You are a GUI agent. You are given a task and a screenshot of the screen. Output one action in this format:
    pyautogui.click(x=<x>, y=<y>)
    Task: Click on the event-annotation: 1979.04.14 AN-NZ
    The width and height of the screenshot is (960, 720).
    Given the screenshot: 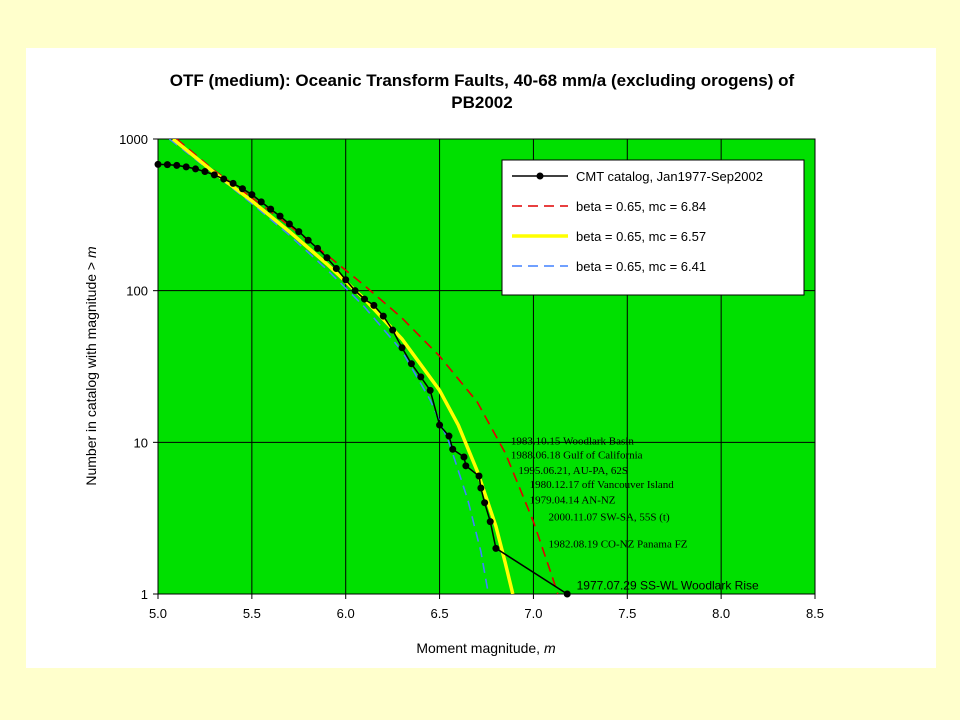 What is the action you would take?
    pyautogui.click(x=573, y=501)
    